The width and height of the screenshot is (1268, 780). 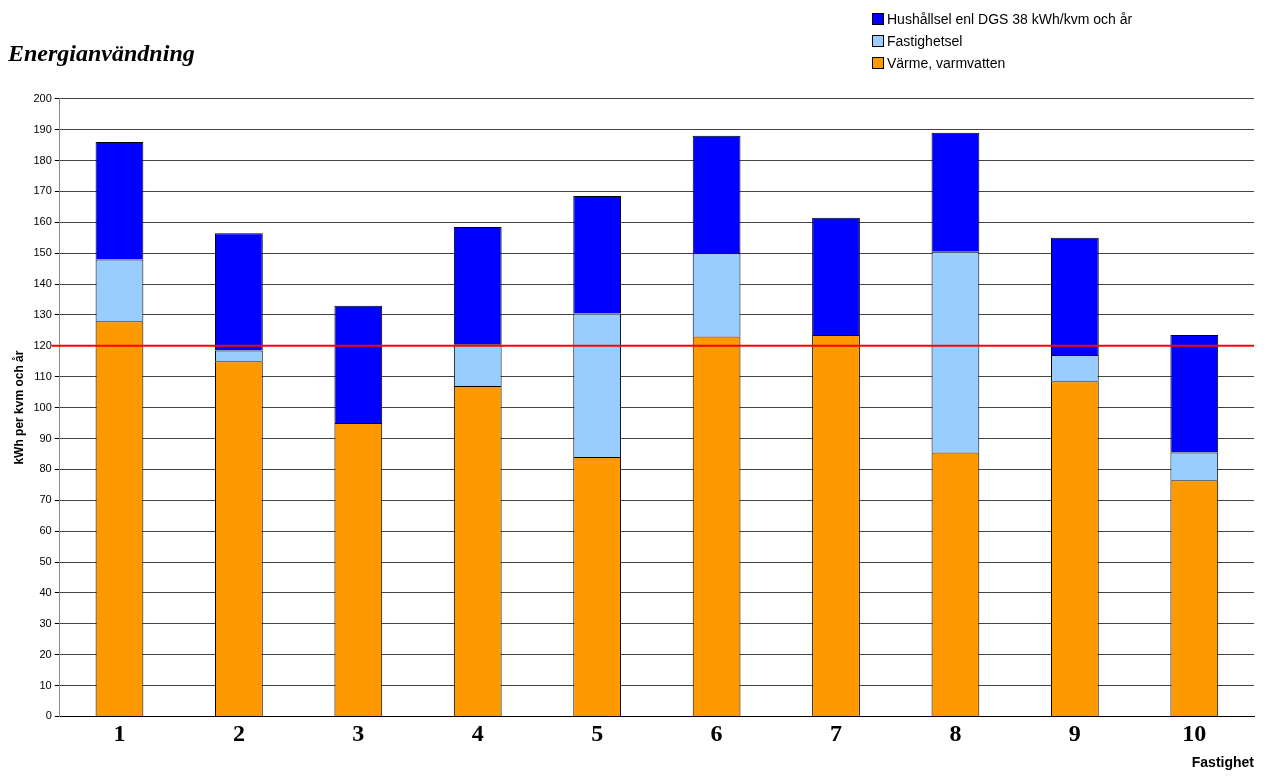 What do you see at coordinates (45, 561) in the screenshot?
I see `y-tick-label: 50` at bounding box center [45, 561].